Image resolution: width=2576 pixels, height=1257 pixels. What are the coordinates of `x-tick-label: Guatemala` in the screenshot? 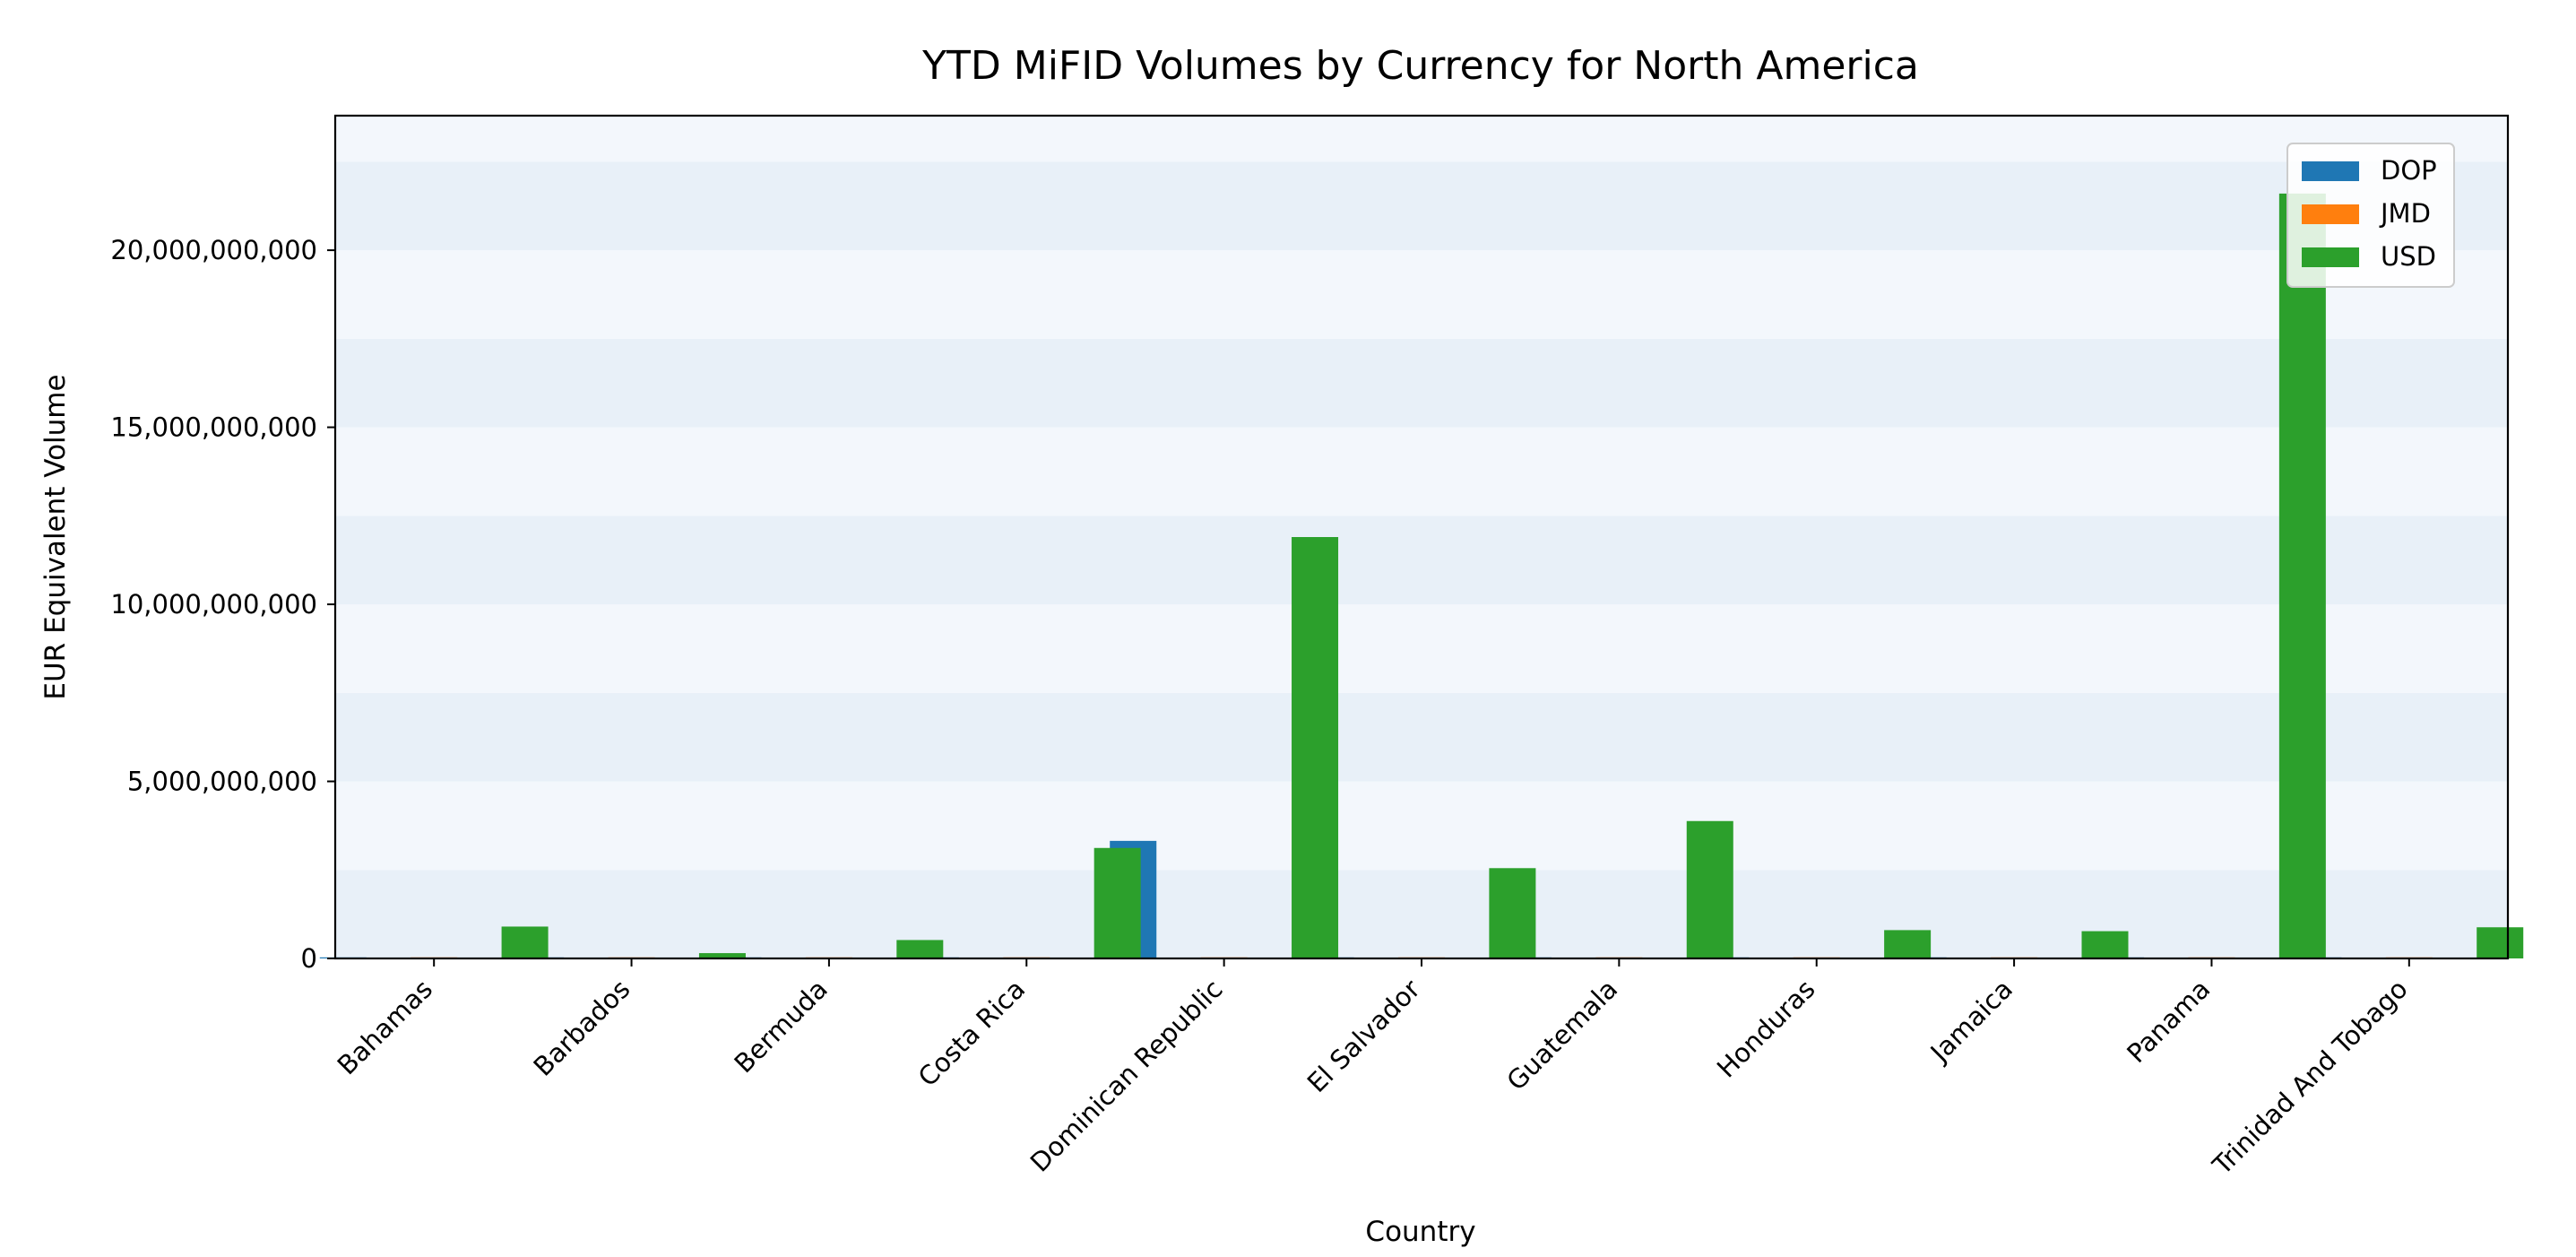 It's located at (1561, 1035).